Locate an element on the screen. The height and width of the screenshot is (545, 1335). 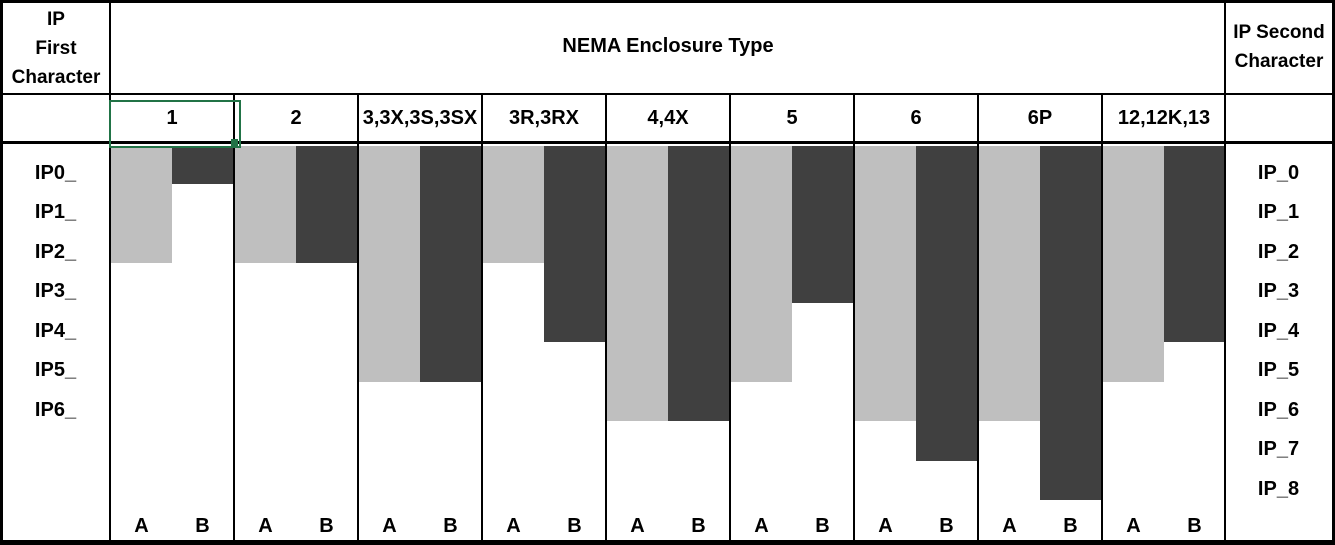
ip-second-axis-label: IP_5 is located at coordinates (1278, 370).